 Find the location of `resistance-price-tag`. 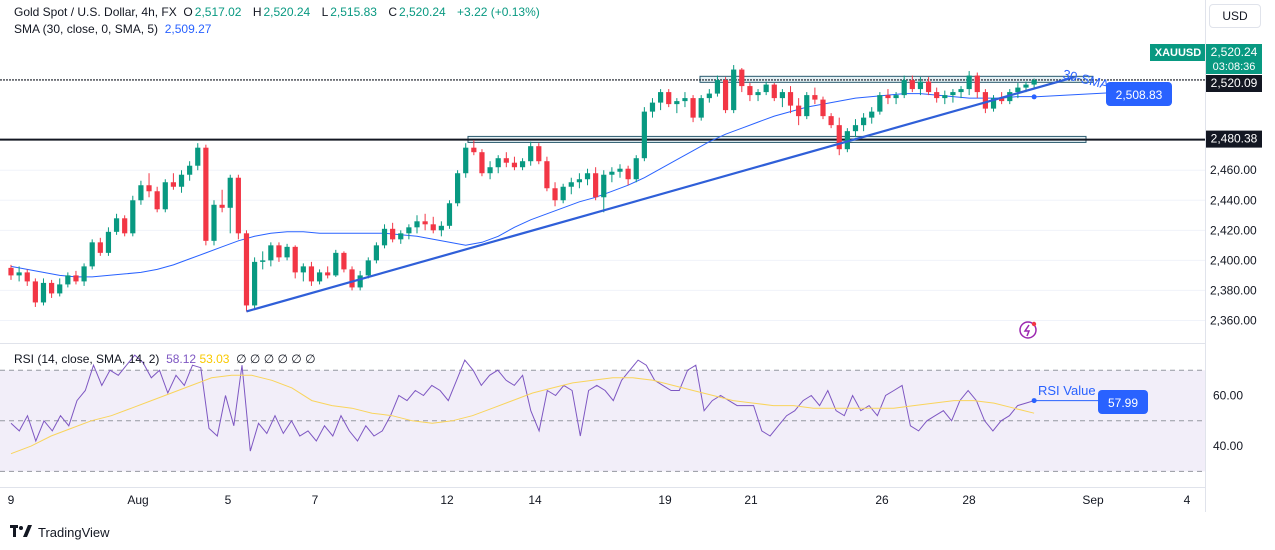

resistance-price-tag is located at coordinates (1234, 83).